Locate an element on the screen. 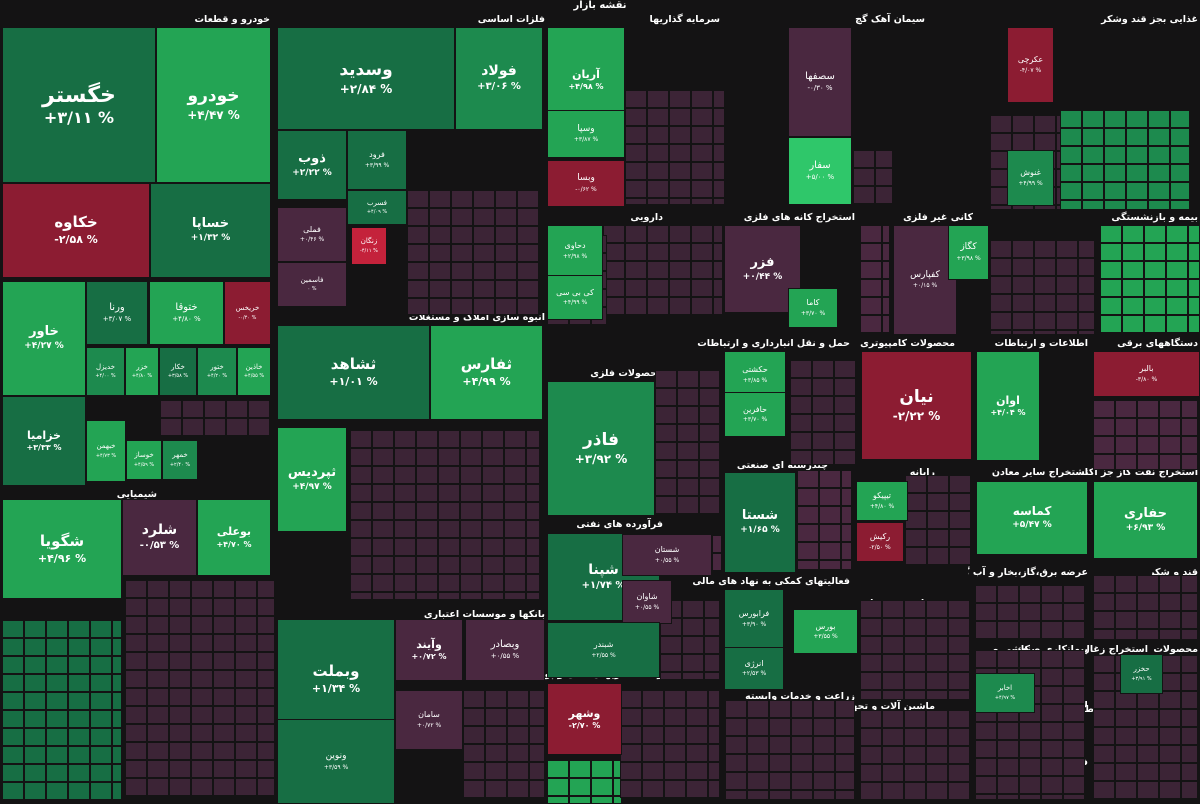 This screenshot has height=804, width=1200. stock-tile: وبصادر +۰/۵۵ % is located at coordinates (505, 650).